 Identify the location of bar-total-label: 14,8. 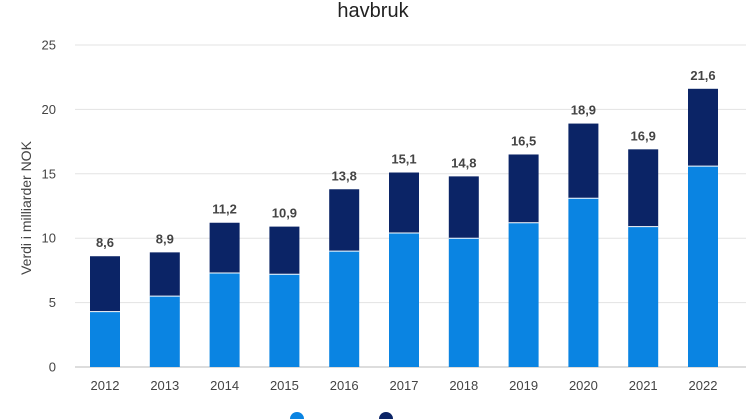
(463, 162).